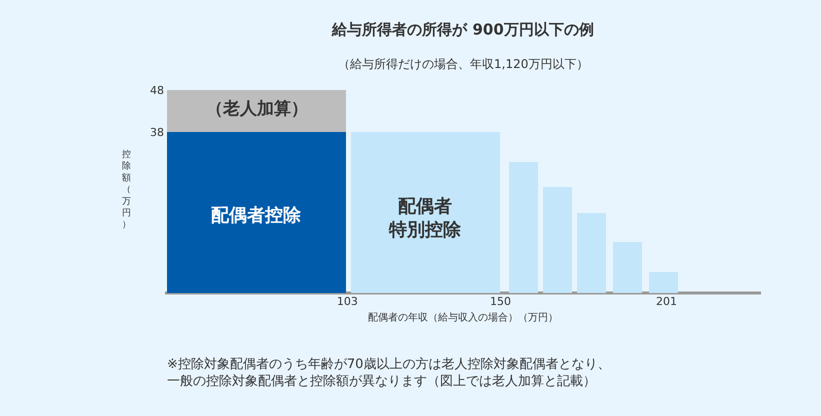 This screenshot has width=821, height=416. Describe the element at coordinates (347, 301) in the screenshot. I see `x-tick-label: 103` at that location.